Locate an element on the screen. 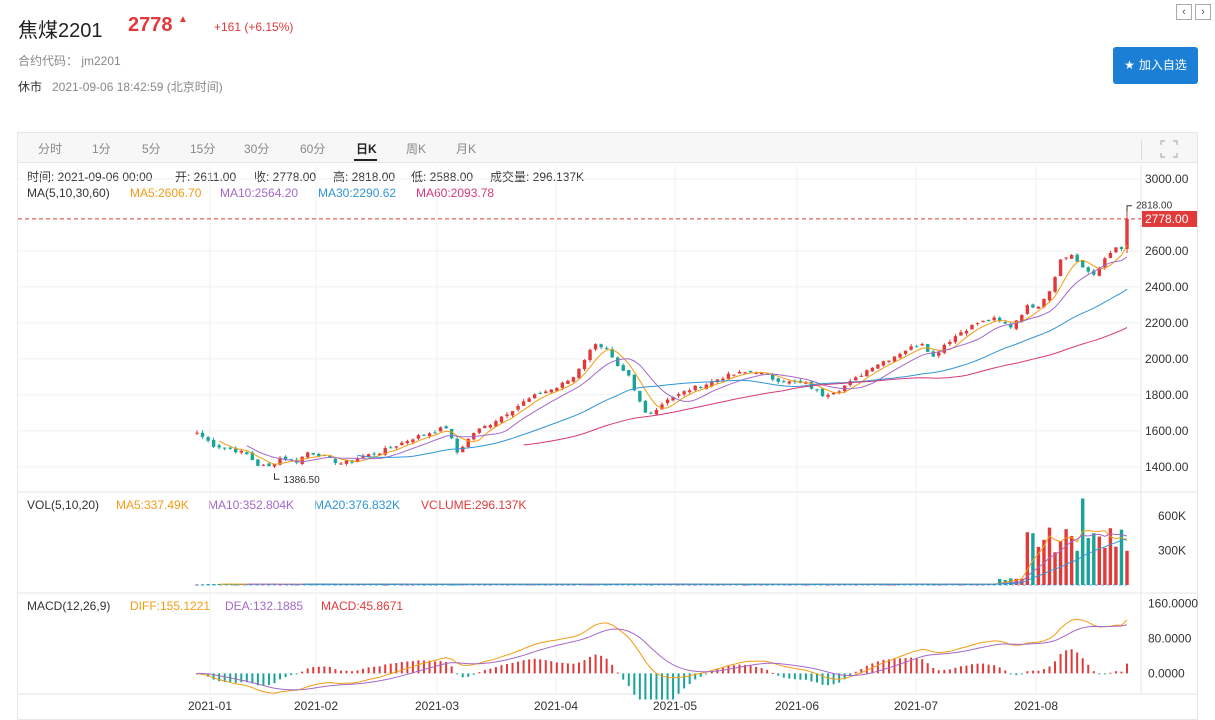  tab-daily: 日K is located at coordinates (366, 149).